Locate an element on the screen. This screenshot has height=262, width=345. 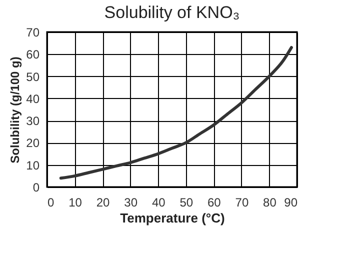
x-tick-label: 50 is located at coordinates (187, 203).